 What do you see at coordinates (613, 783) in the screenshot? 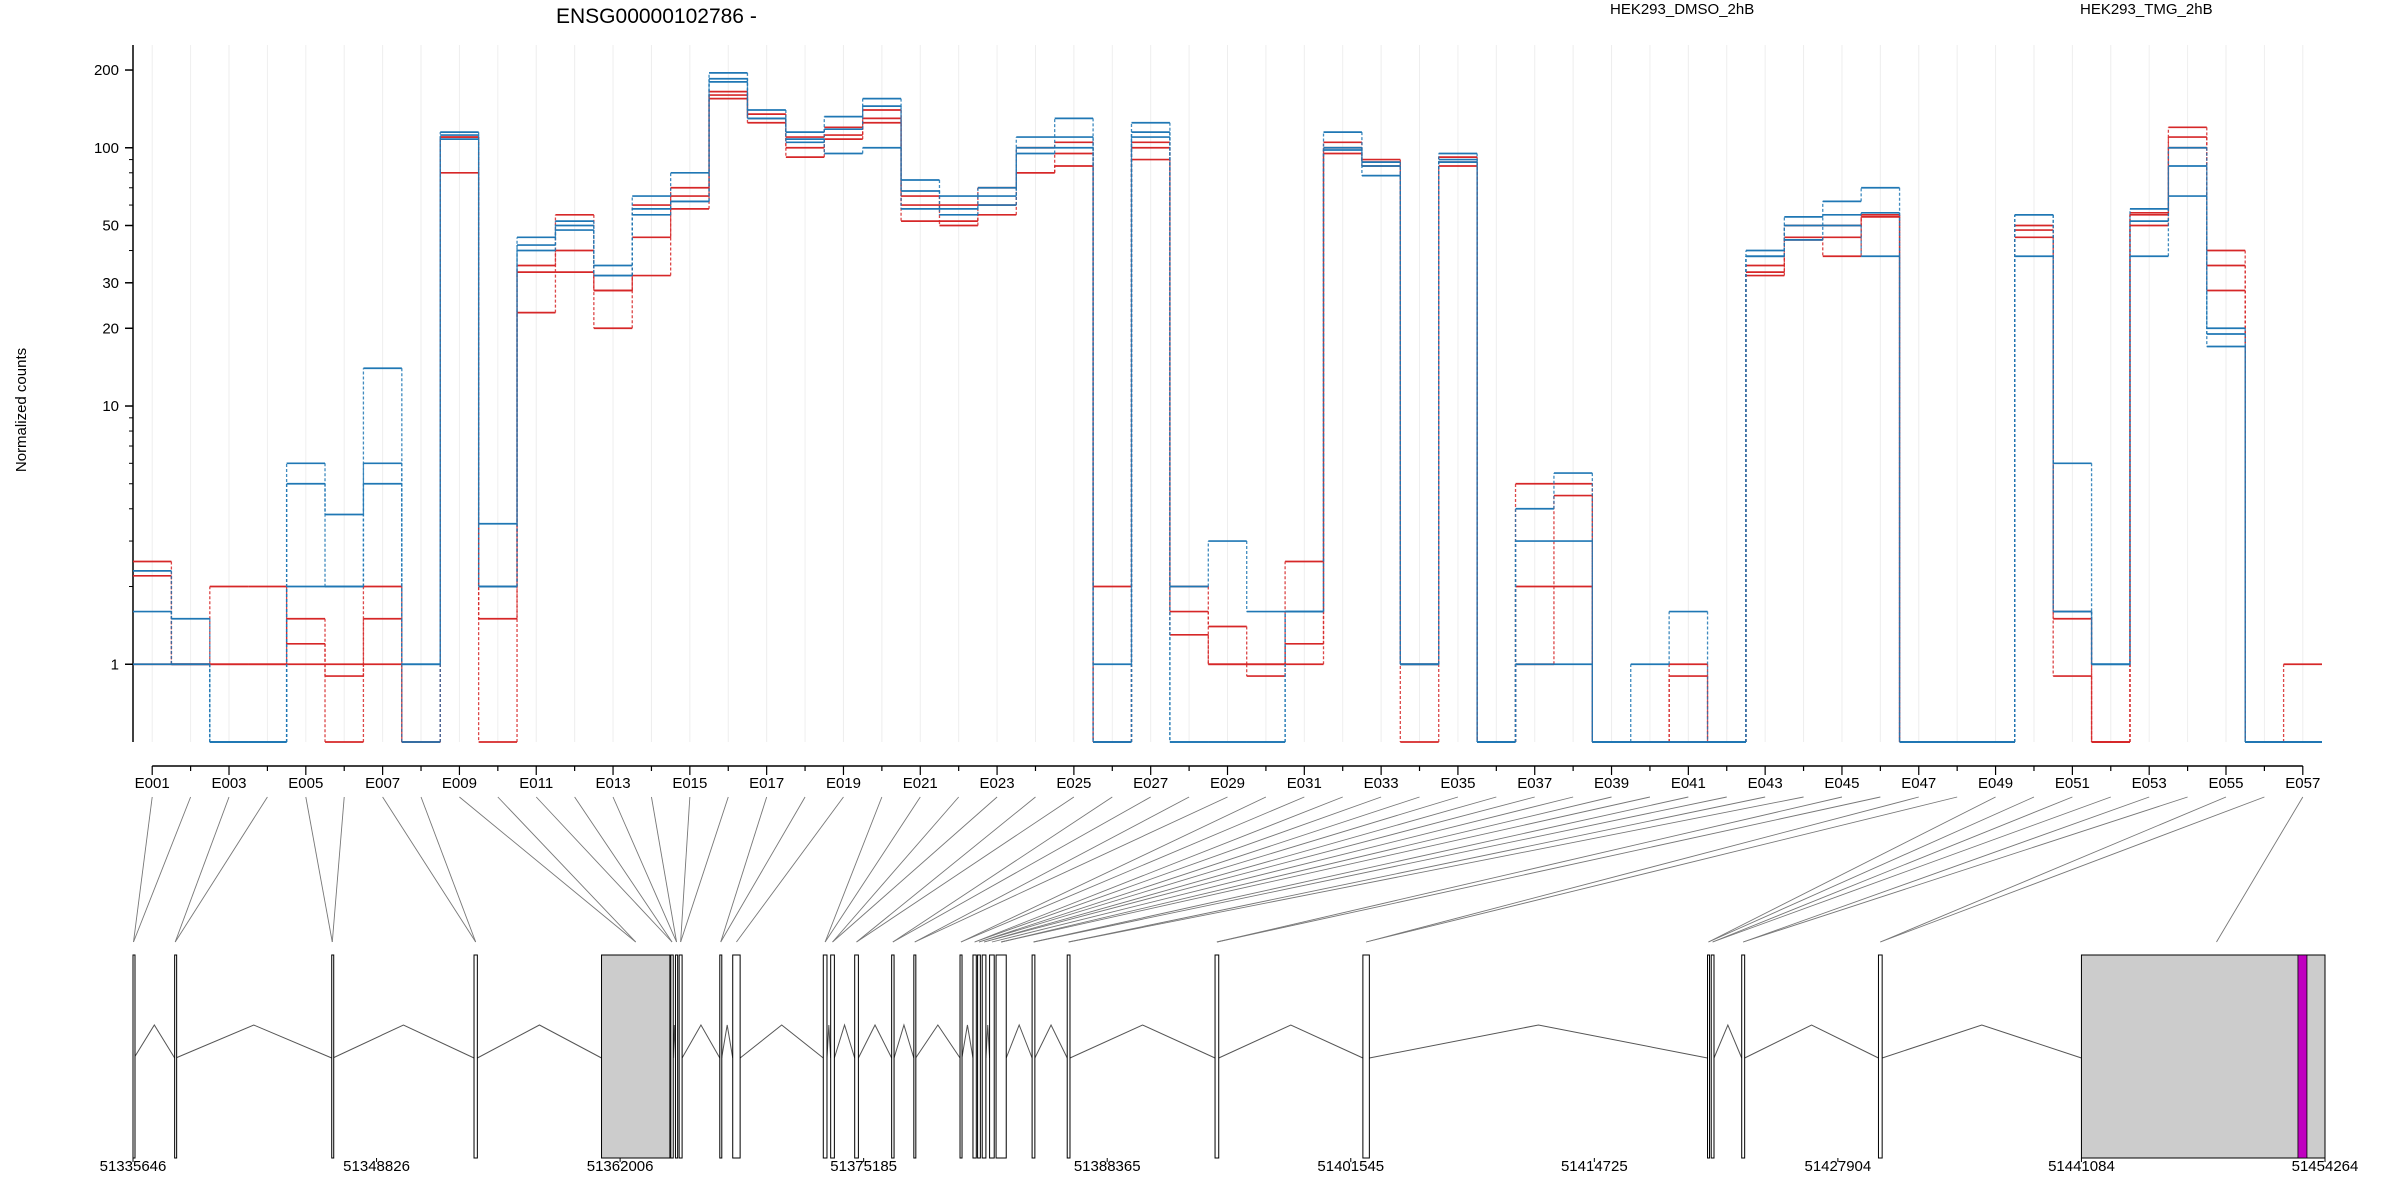
I see `x-tick-label: E013` at bounding box center [613, 783].